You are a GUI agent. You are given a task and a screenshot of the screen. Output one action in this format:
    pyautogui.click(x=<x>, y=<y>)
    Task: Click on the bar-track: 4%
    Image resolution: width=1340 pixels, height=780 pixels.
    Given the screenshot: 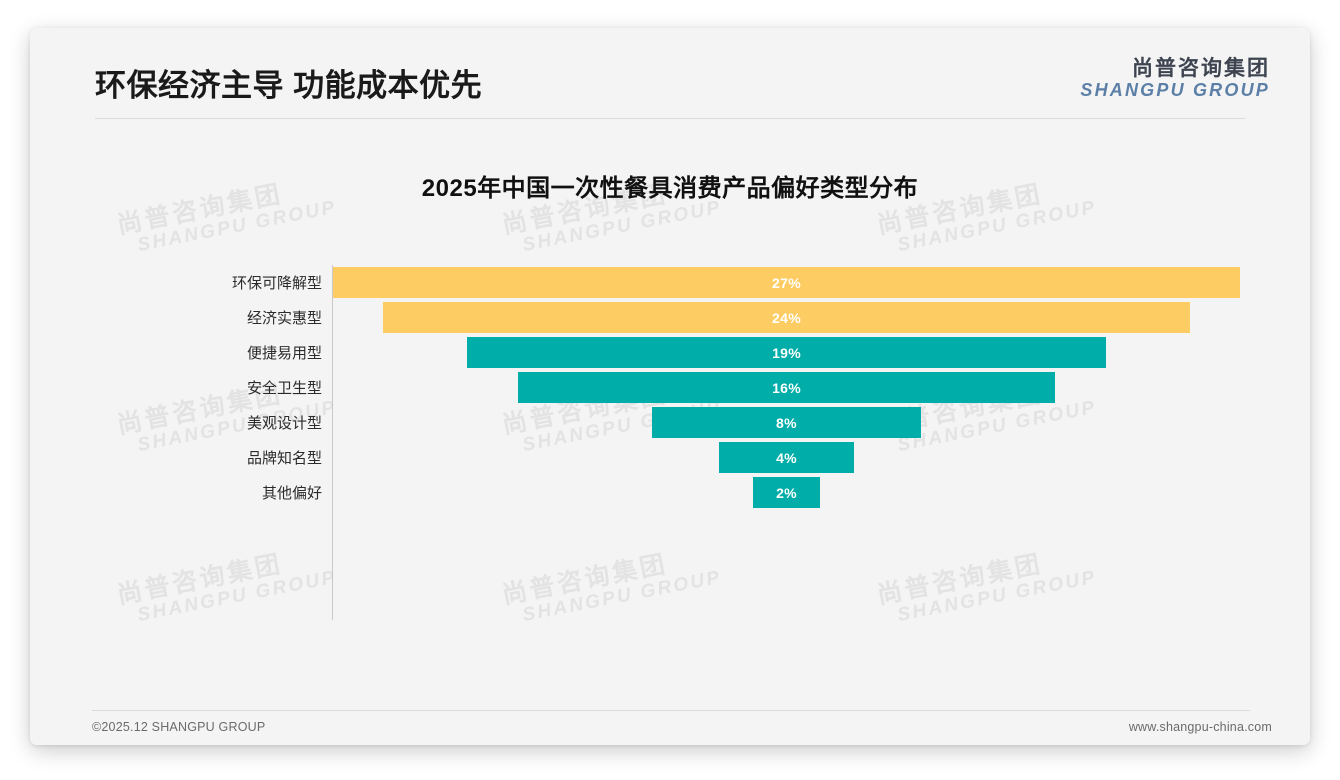 What is the action you would take?
    pyautogui.click(x=786, y=457)
    